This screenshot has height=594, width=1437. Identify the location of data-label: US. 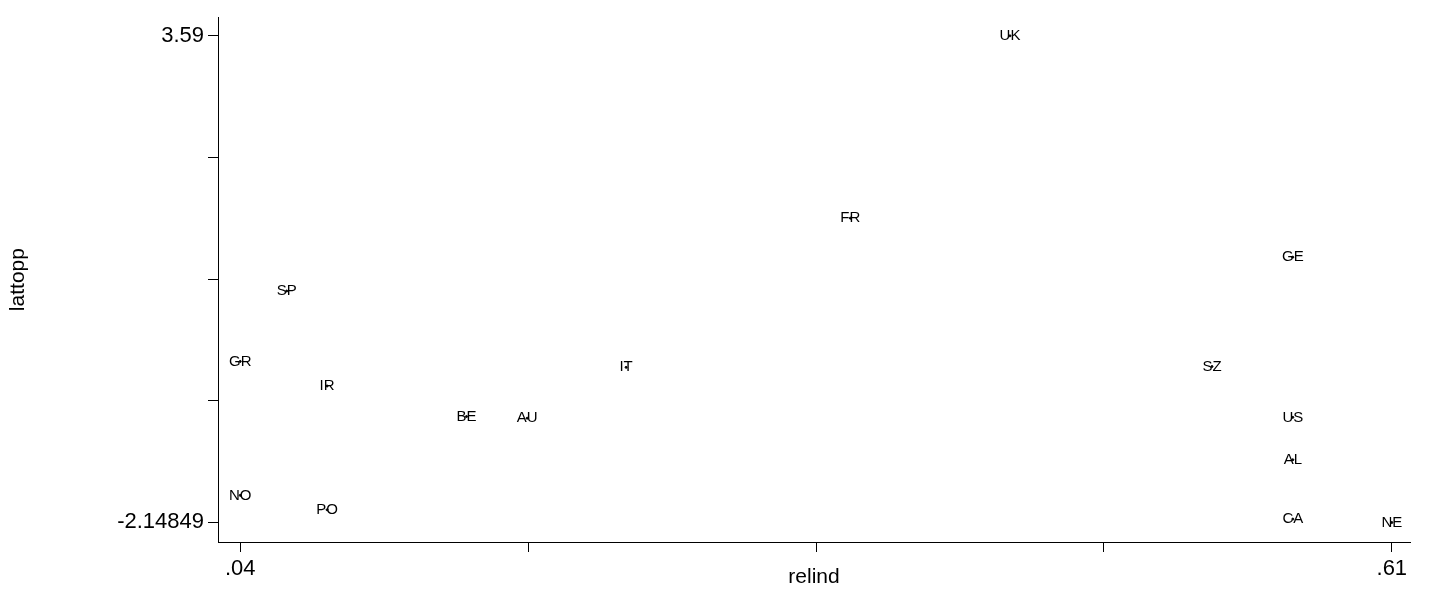
(1293, 416).